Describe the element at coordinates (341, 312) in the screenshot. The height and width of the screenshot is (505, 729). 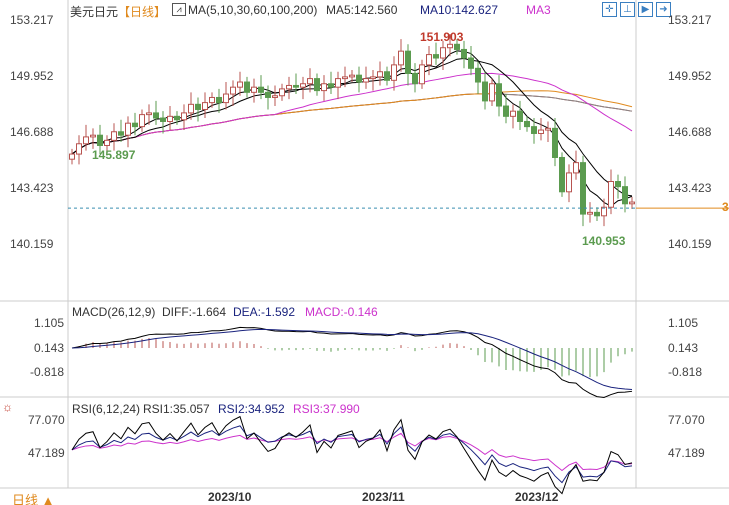
I see `macd-value: MACD:-0.146` at that location.